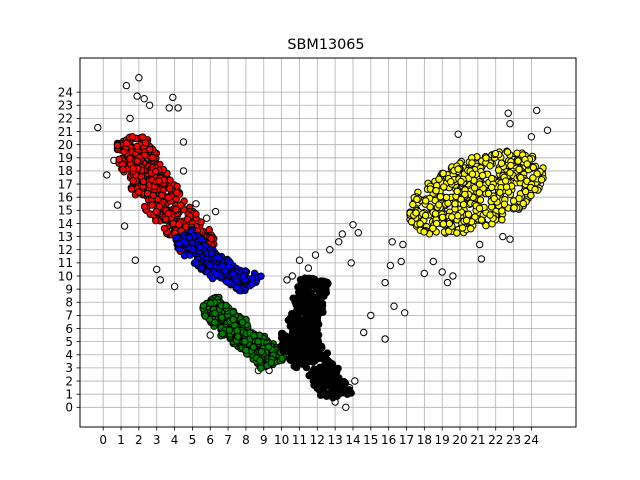 This screenshot has height=480, width=640. Describe the element at coordinates (65, 158) in the screenshot. I see `y-tick-label: 19` at that location.